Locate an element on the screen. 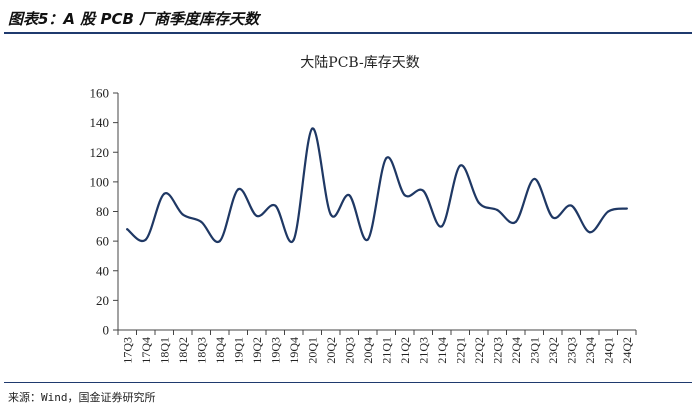  x-tick-label: 24Q1 is located at coordinates (608, 350).